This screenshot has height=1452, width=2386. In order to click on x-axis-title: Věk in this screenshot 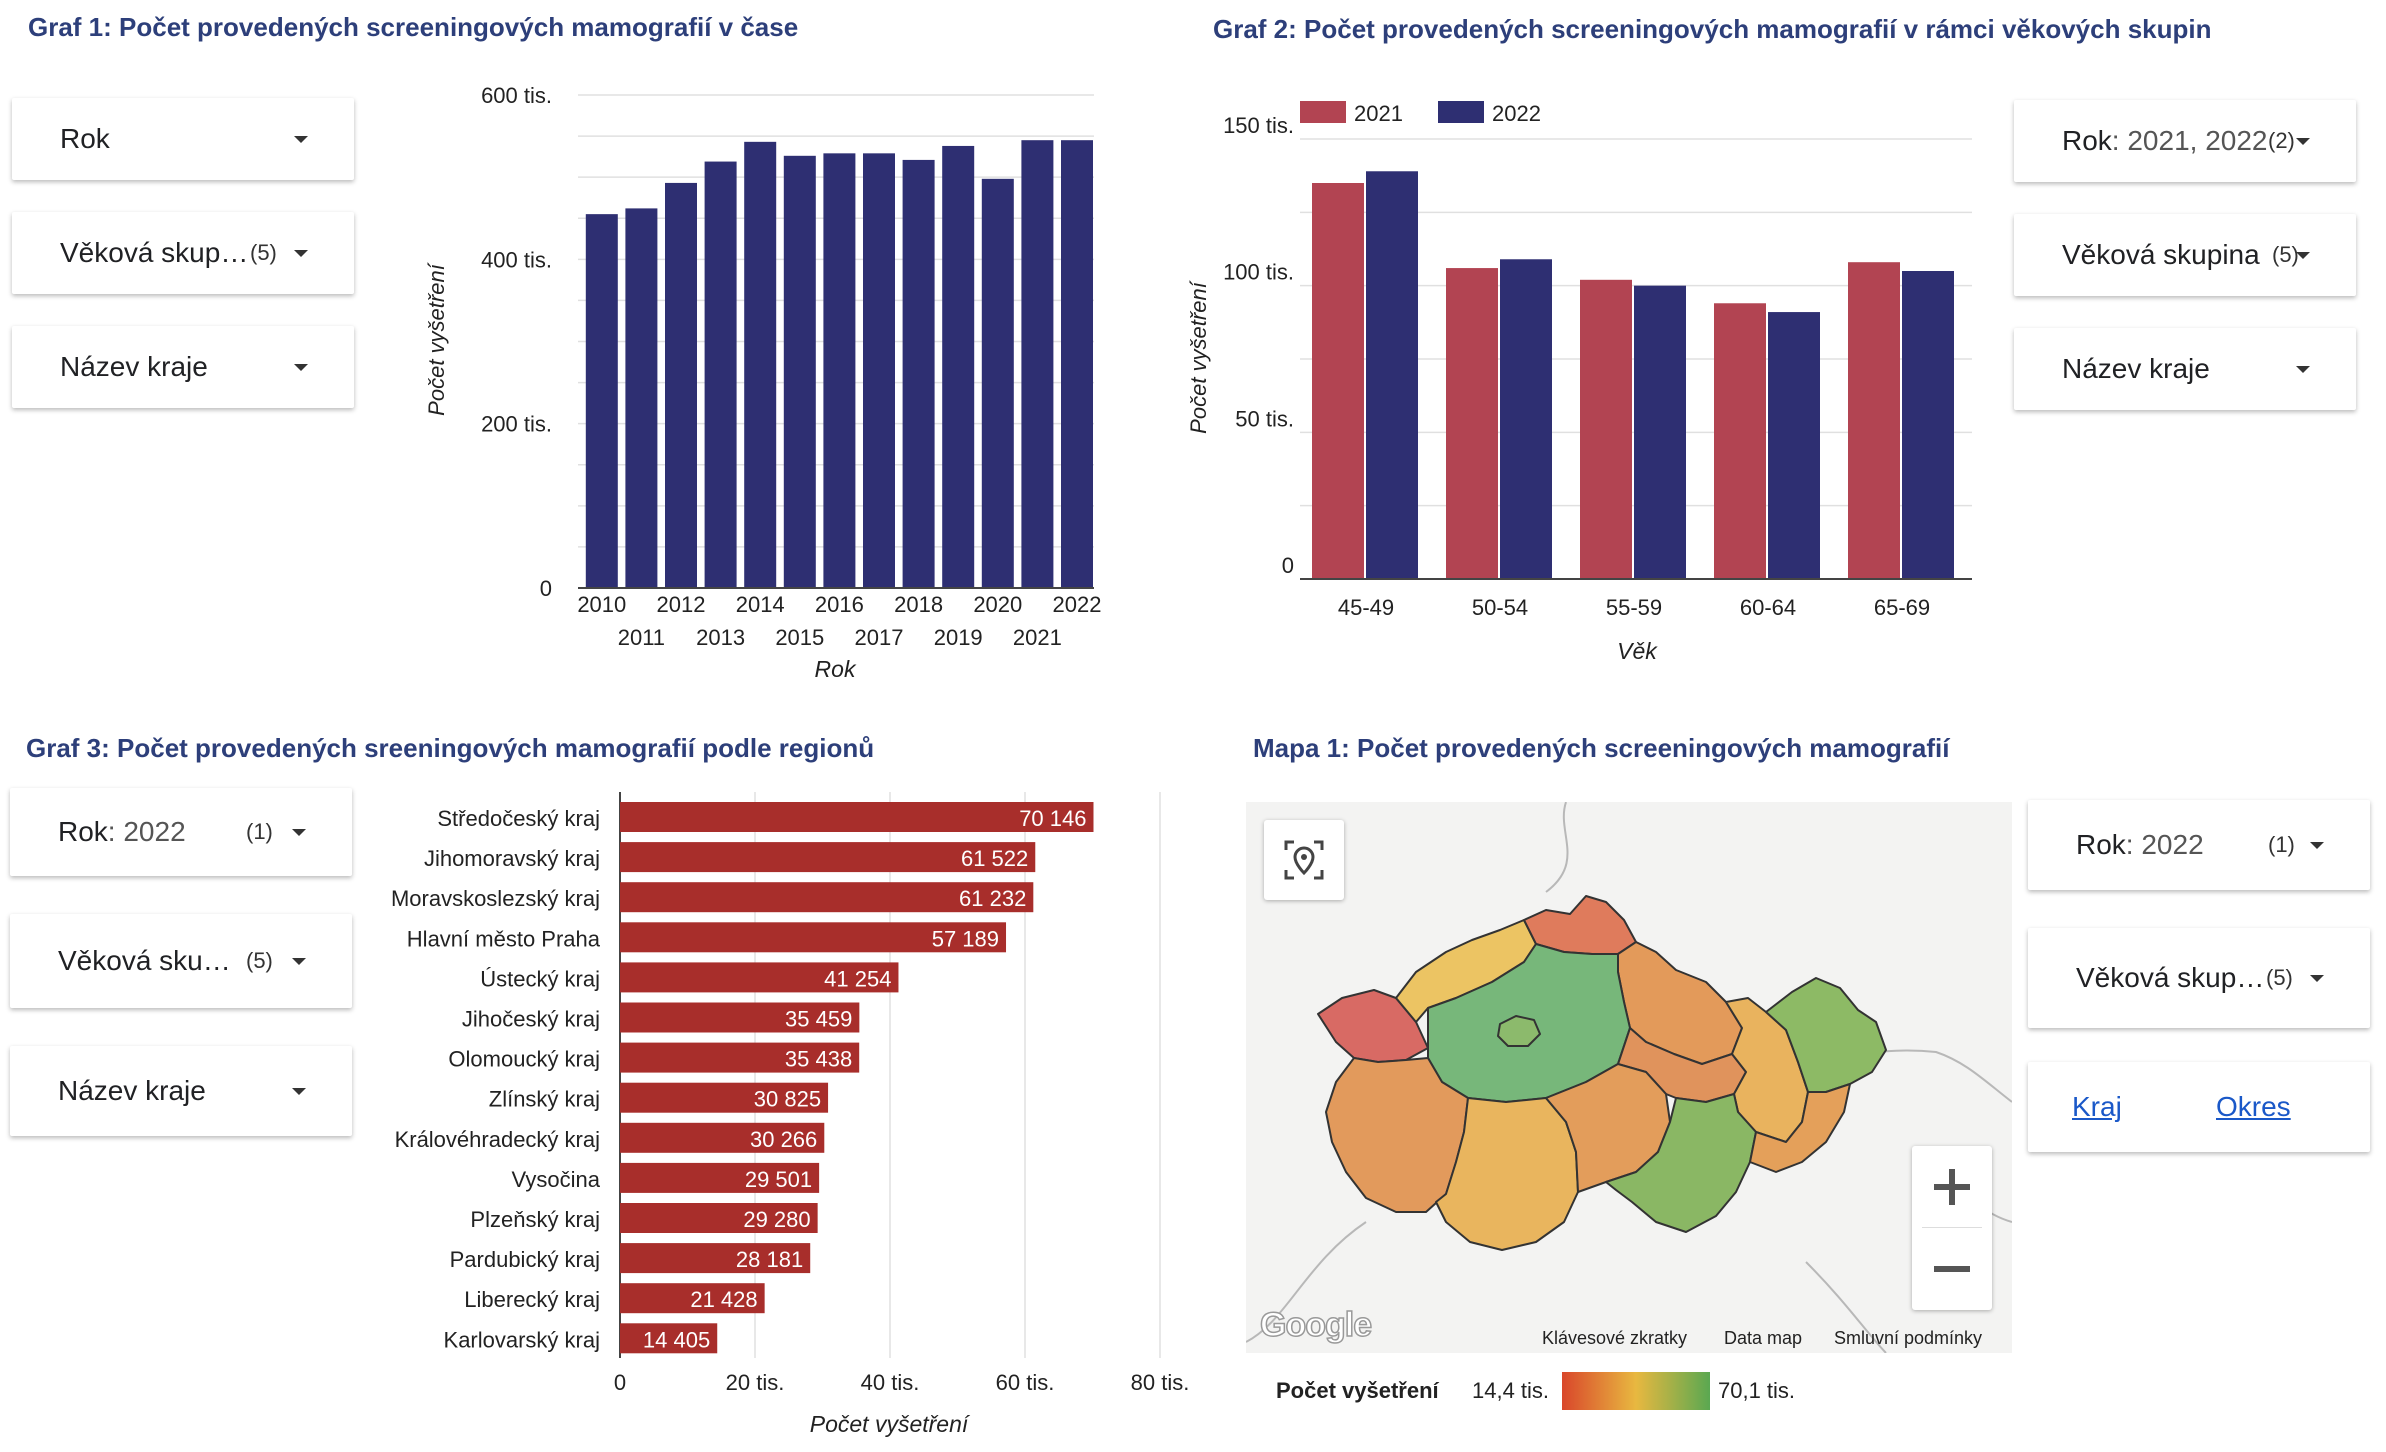, I will do `click(1637, 651)`.